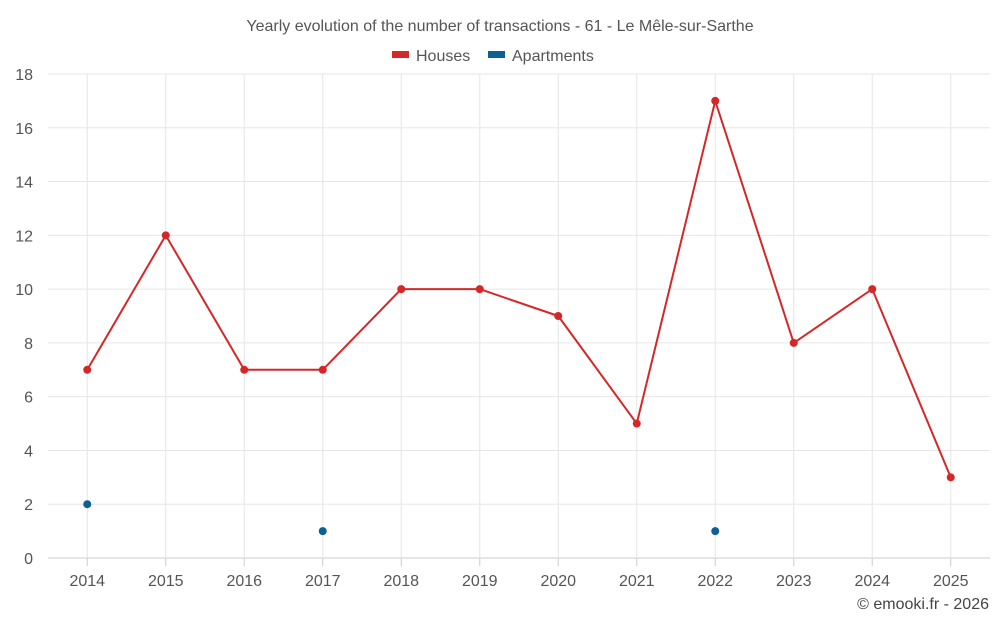  What do you see at coordinates (636, 423) in the screenshot?
I see `data-point-houses-2021` at bounding box center [636, 423].